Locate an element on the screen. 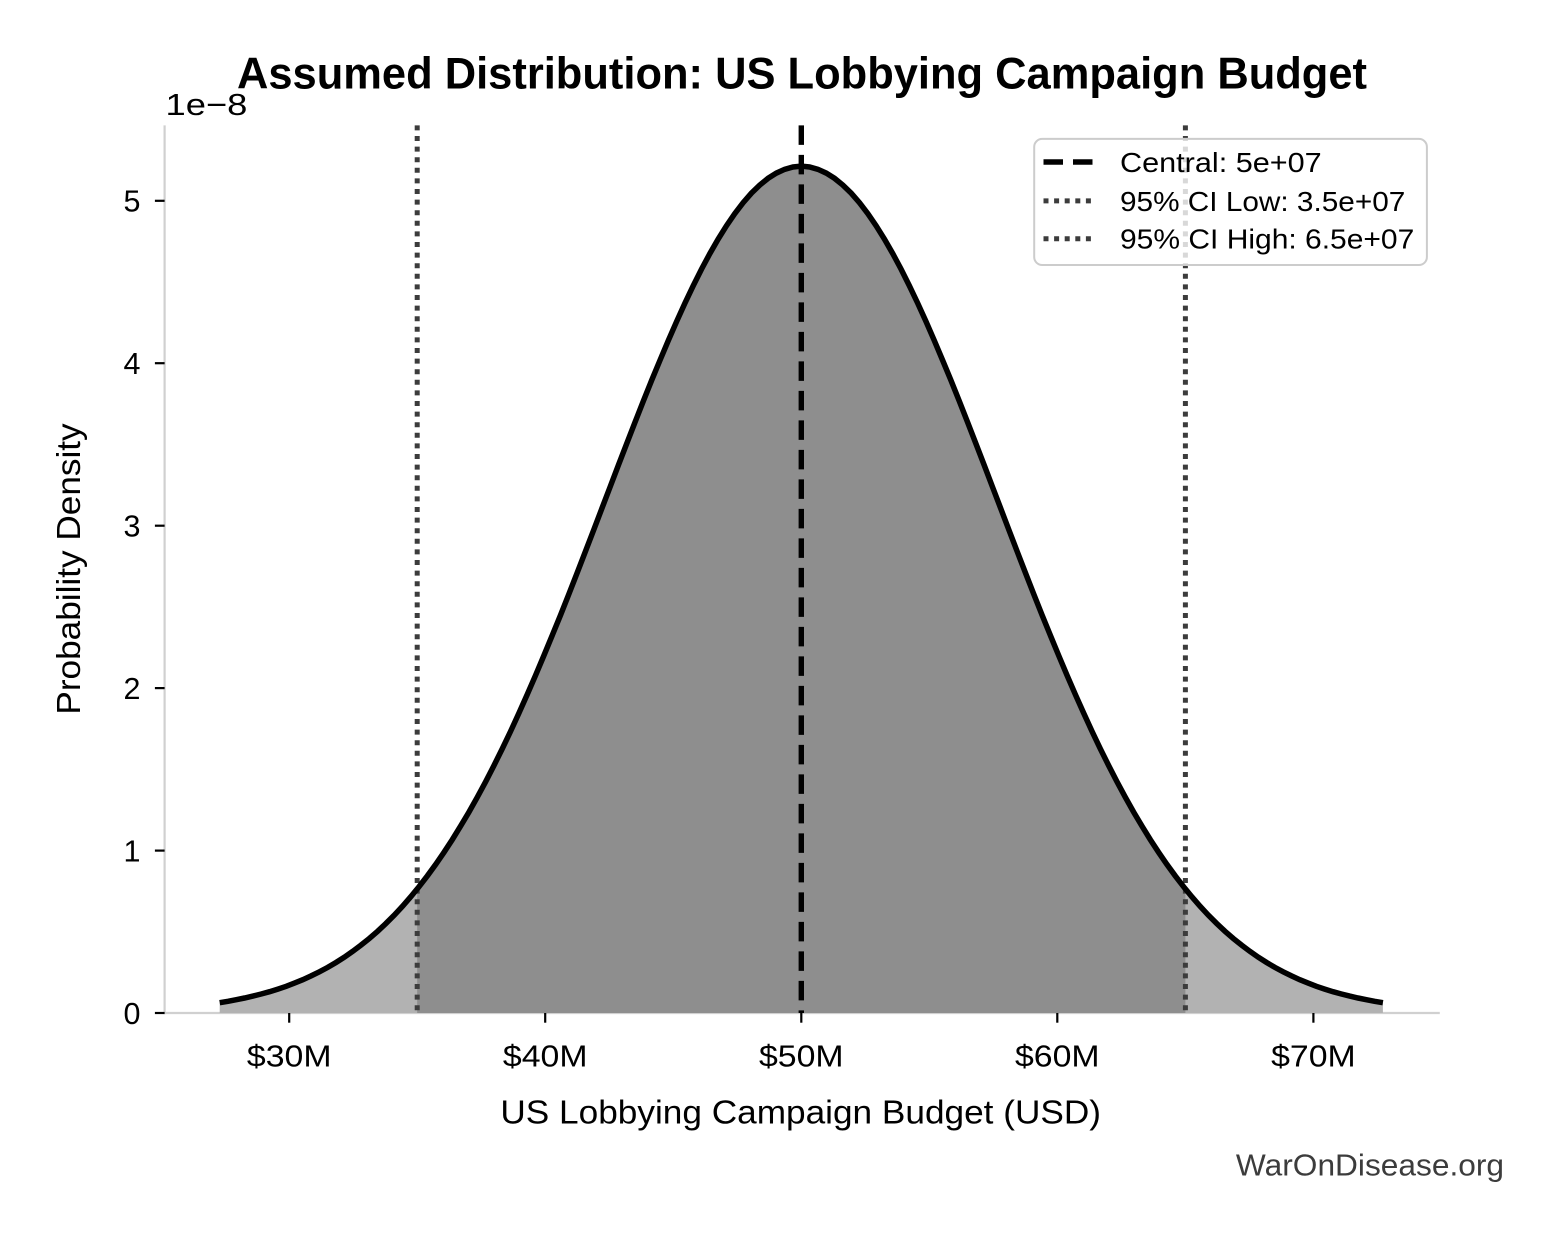  svg-text: Central: 5e+07 is located at coordinates (1221, 162).